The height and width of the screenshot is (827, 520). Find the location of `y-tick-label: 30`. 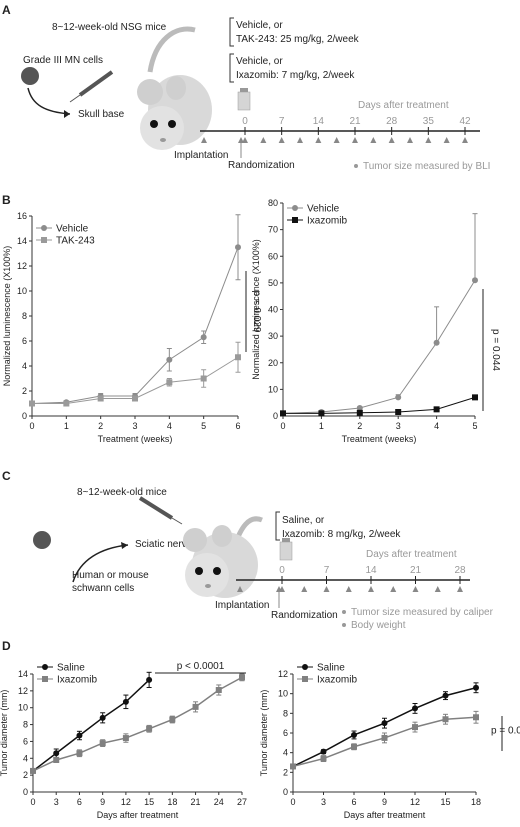

y-tick-label: 30 is located at coordinates (273, 336).